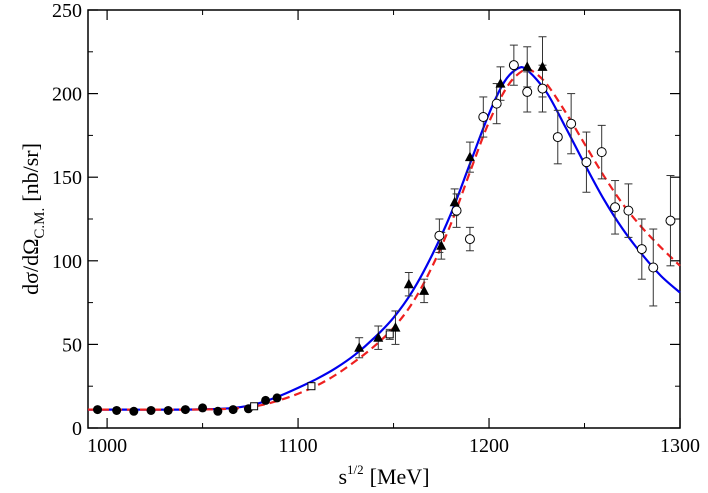 The width and height of the screenshot is (708, 493). Describe the element at coordinates (297, 446) in the screenshot. I see `x-tick-label: 1100` at that location.